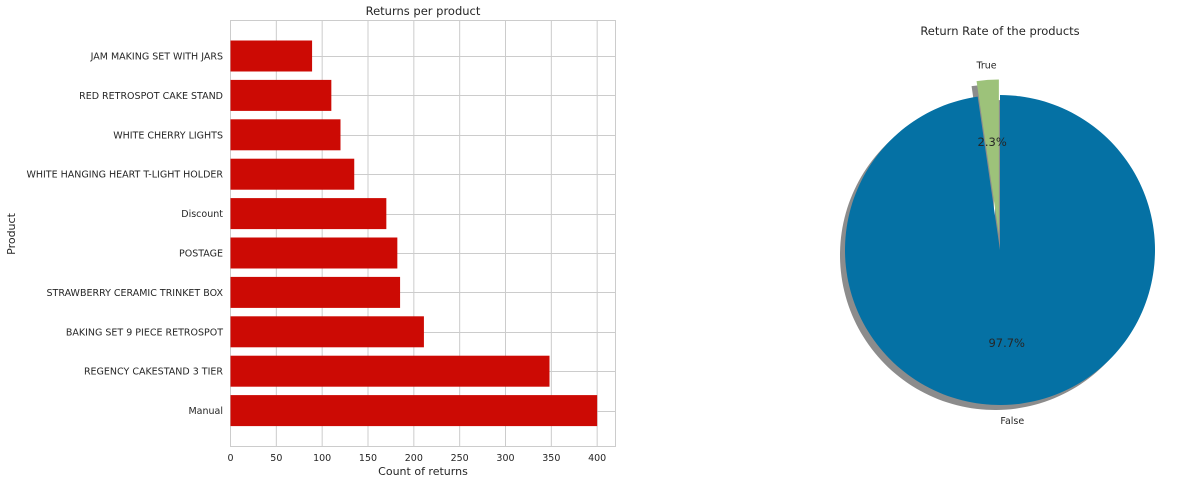 The height and width of the screenshot is (484, 1202). What do you see at coordinates (156, 57) in the screenshot?
I see `y-tick-label-0: JAM MAKING SET WITH JARS` at bounding box center [156, 57].